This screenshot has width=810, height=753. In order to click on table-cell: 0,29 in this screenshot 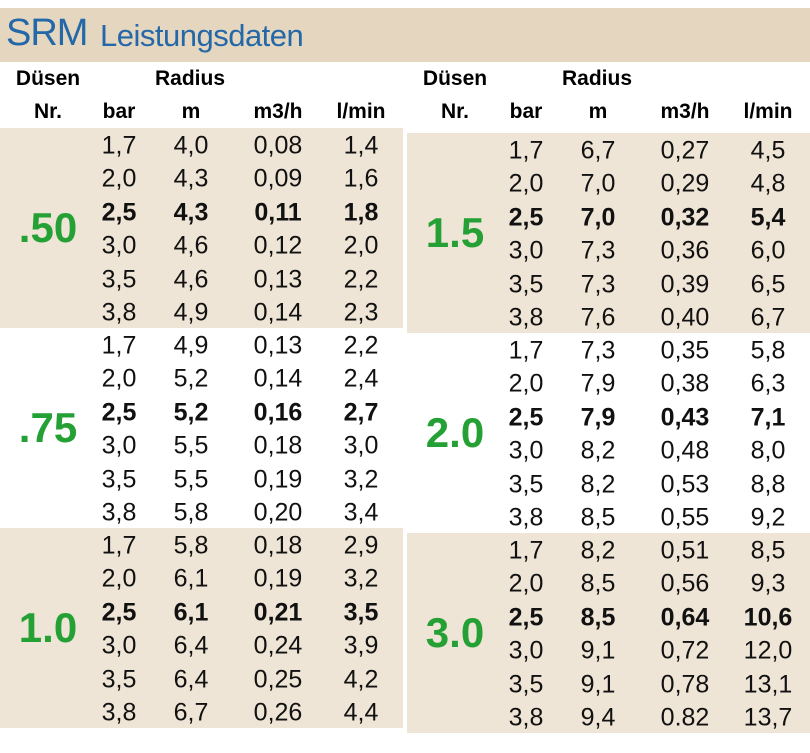, I will do `click(685, 183)`.